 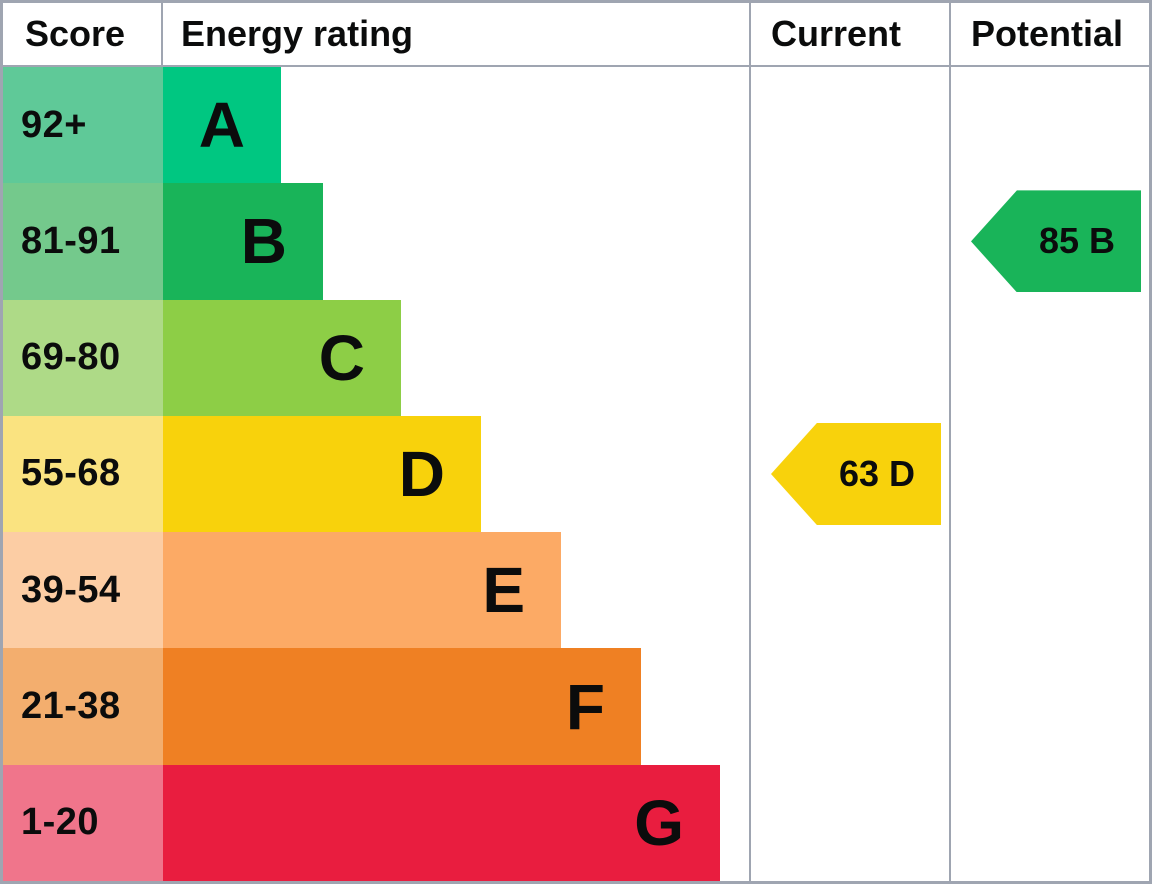 What do you see at coordinates (83, 706) in the screenshot?
I see `score-range-label: 21-38` at bounding box center [83, 706].